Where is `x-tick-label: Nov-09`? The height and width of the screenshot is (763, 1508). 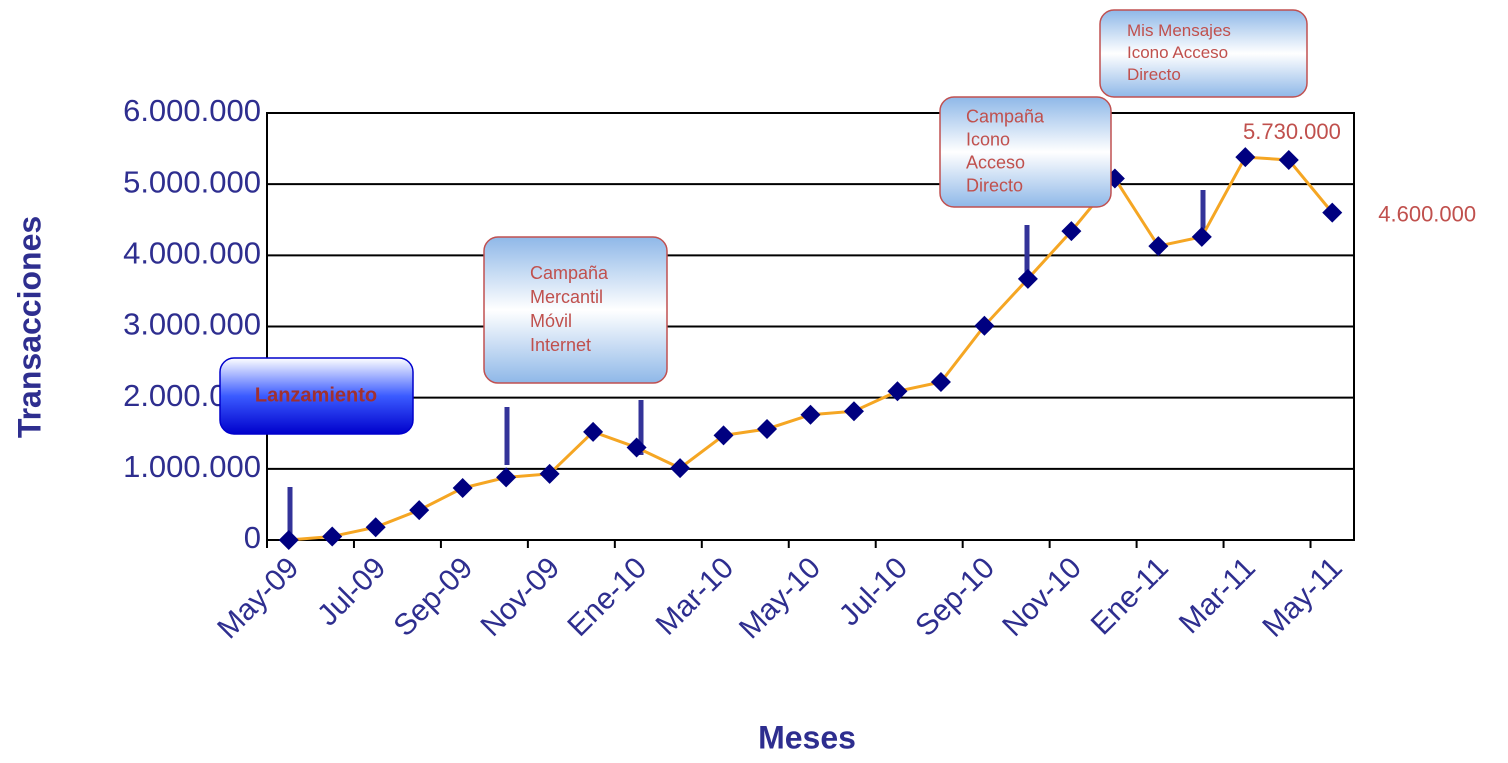 x-tick-label: Nov-09 is located at coordinates (520, 597).